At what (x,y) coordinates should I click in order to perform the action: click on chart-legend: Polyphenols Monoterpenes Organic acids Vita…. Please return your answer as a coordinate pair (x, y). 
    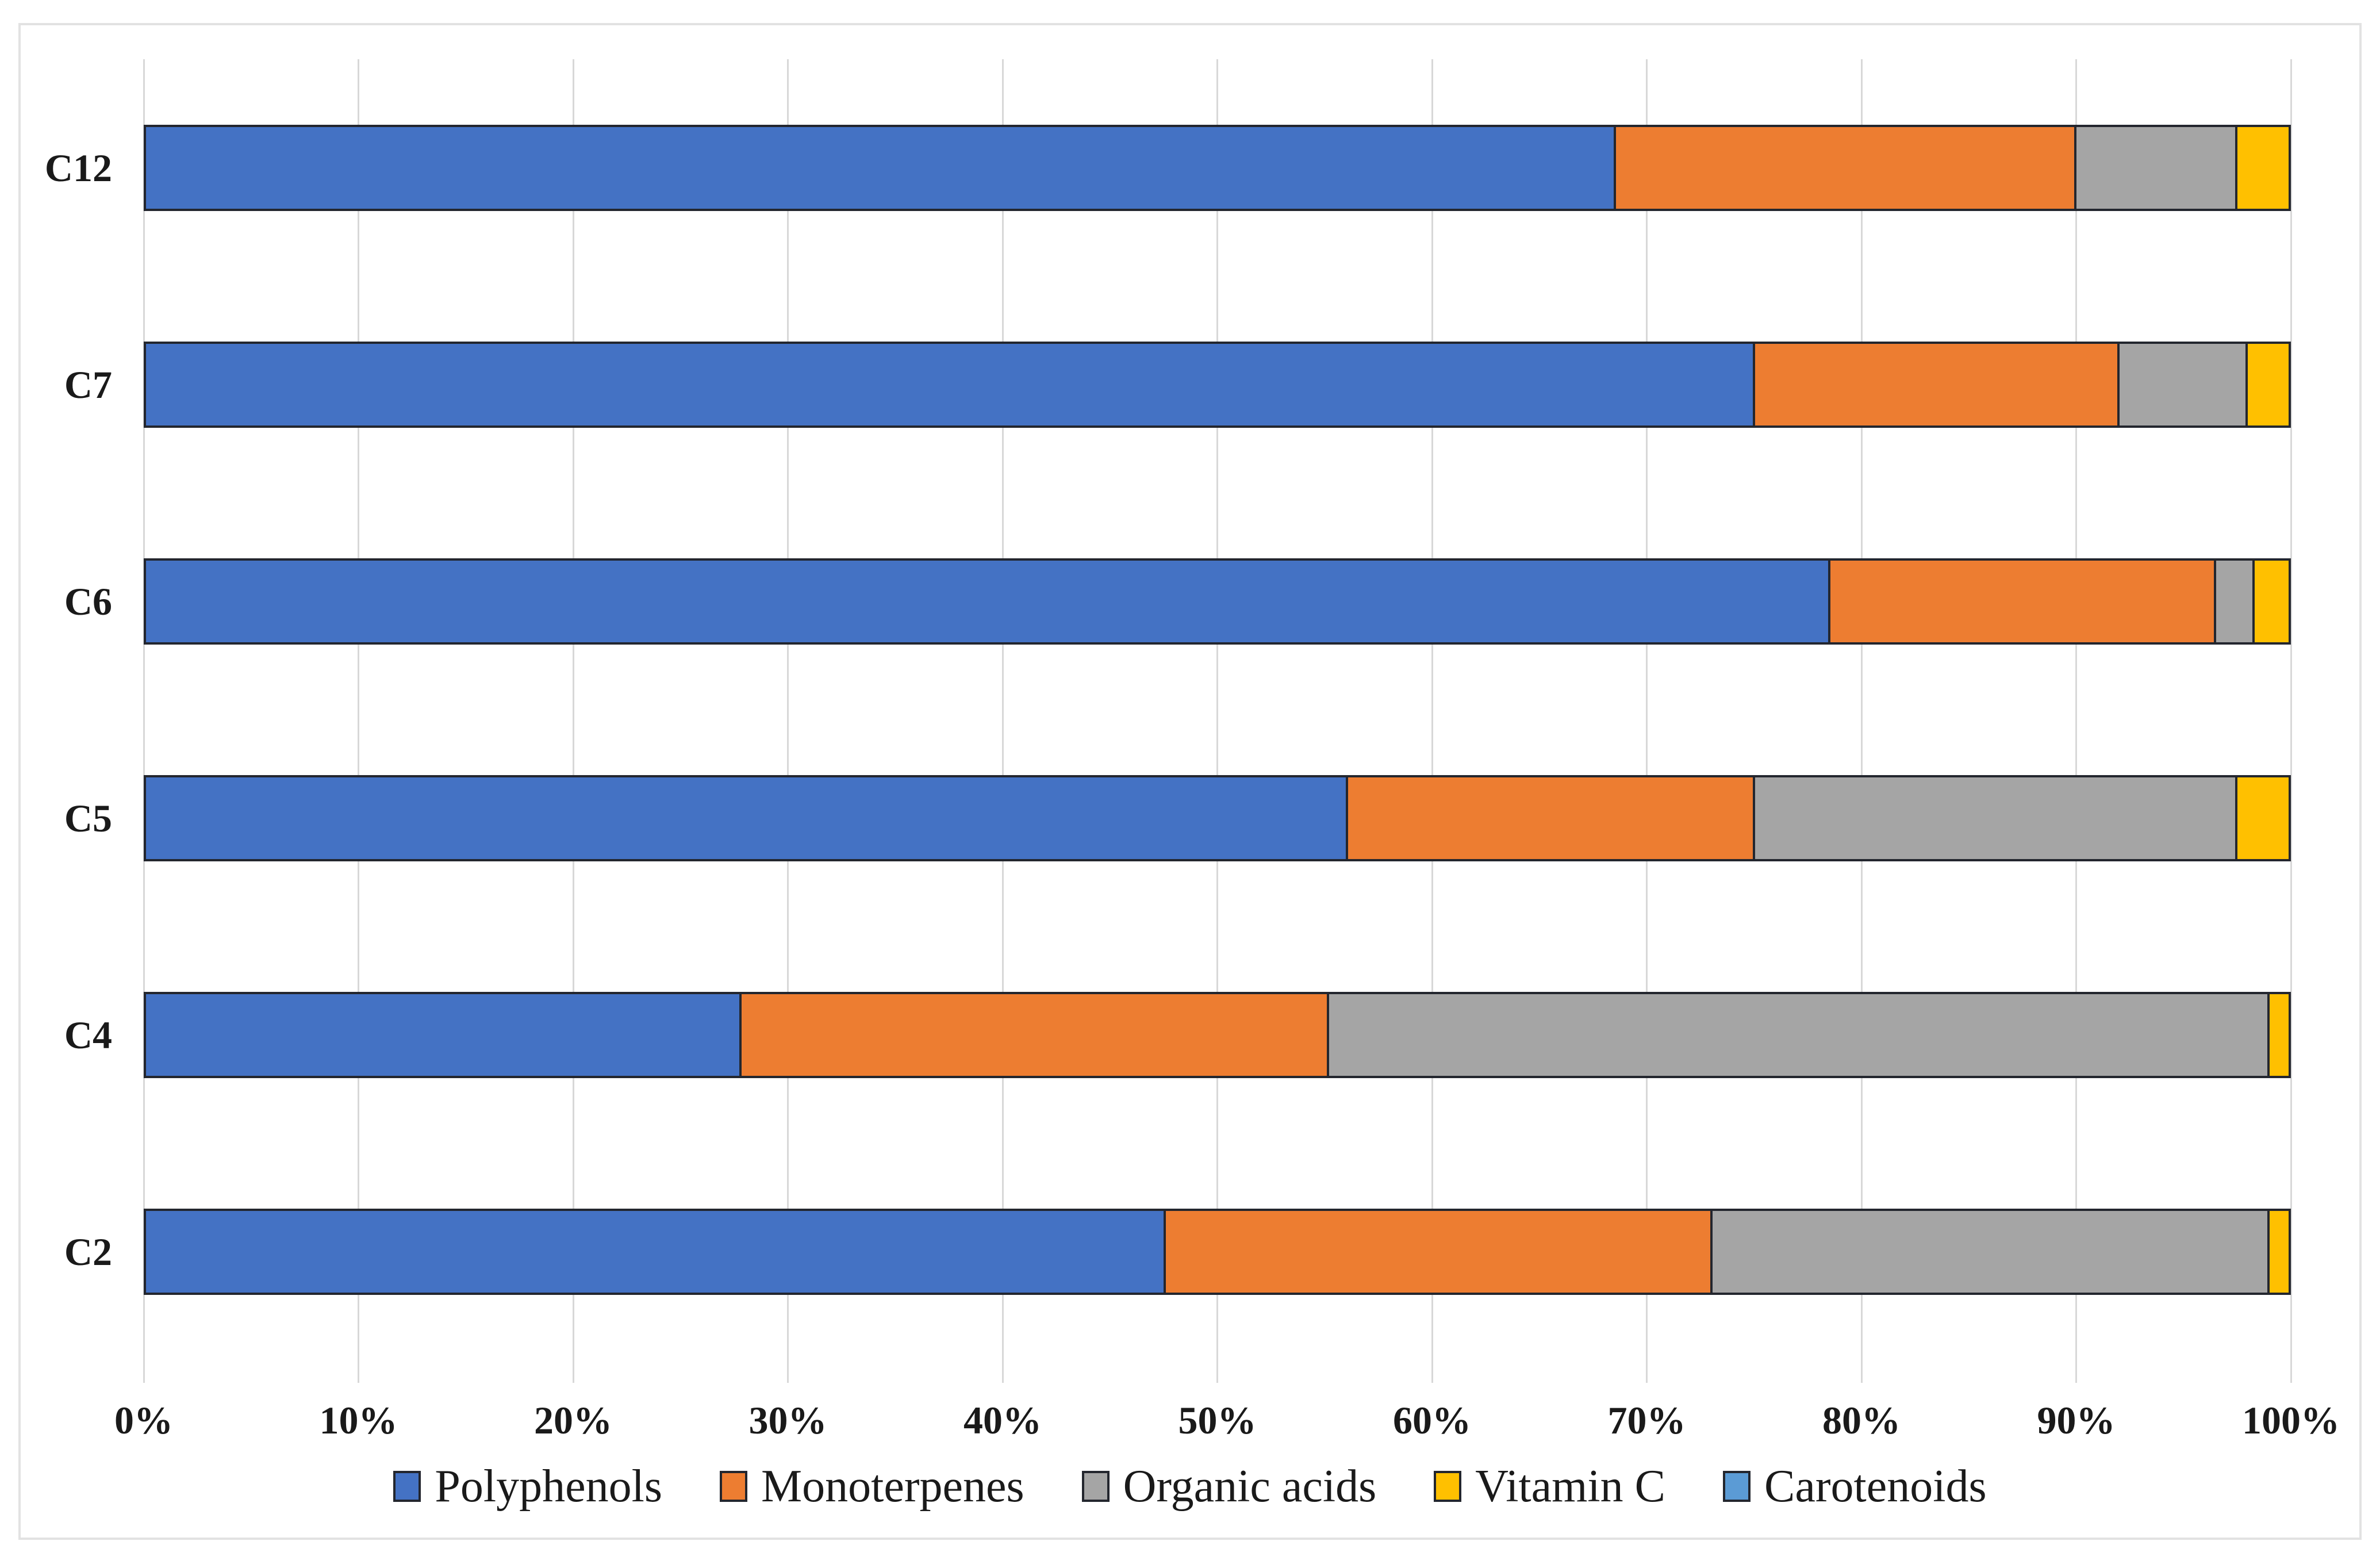
    Looking at the image, I should click on (1190, 1486).